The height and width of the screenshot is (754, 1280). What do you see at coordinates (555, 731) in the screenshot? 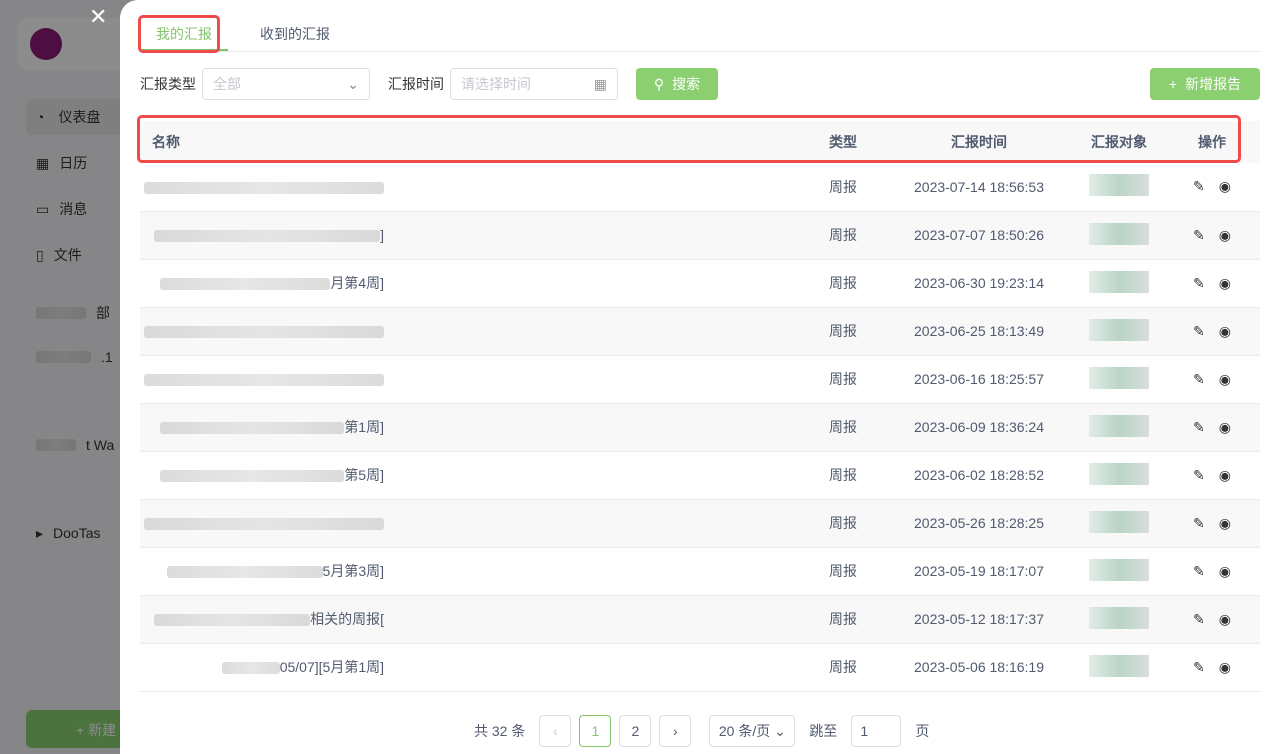
I see `prev-page-button: ‹` at bounding box center [555, 731].